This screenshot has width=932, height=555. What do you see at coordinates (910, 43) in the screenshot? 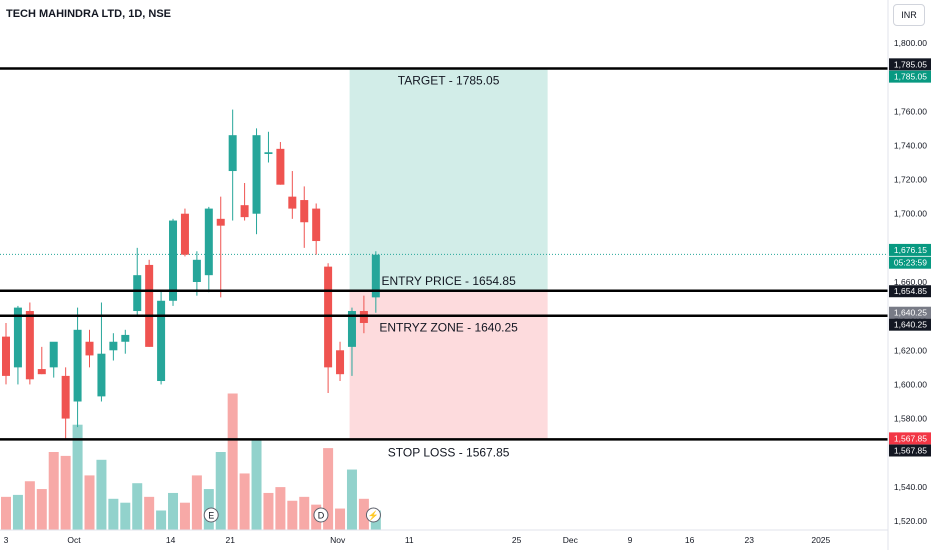
I see `price-axis-tick: 1,800.00` at bounding box center [910, 43].